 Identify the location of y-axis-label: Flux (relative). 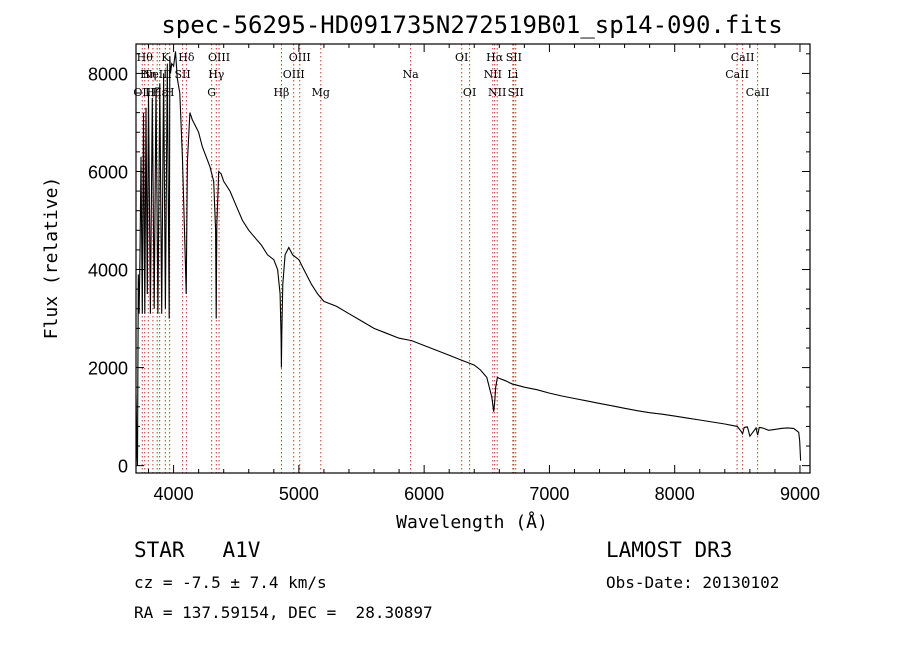
(51, 258).